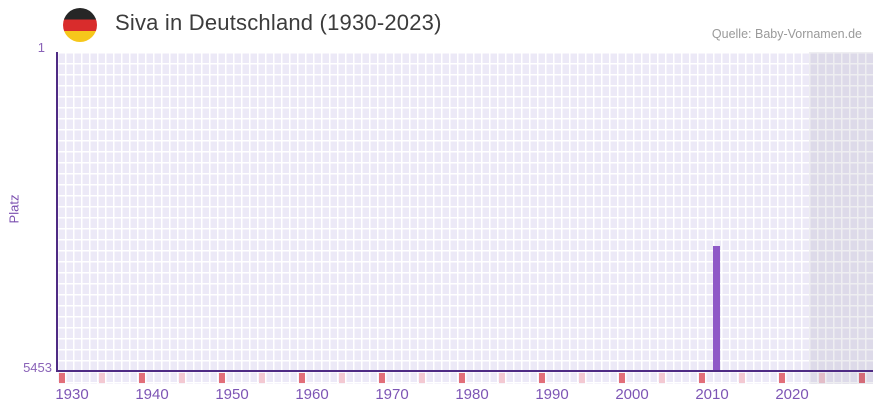 This screenshot has height=412, width=873. Describe the element at coordinates (461, 378) in the screenshot. I see `decade-mark-1980` at that location.